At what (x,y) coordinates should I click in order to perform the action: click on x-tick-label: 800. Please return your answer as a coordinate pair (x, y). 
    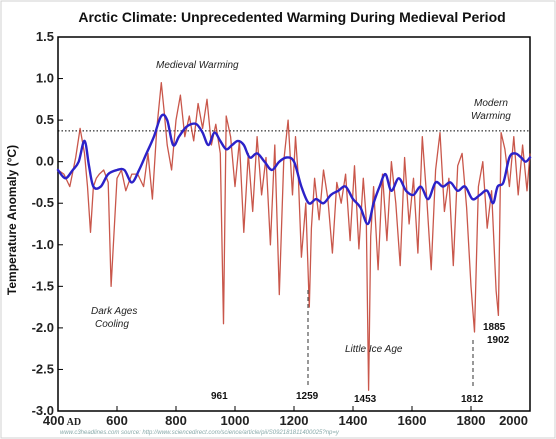
    Looking at the image, I should click on (176, 420).